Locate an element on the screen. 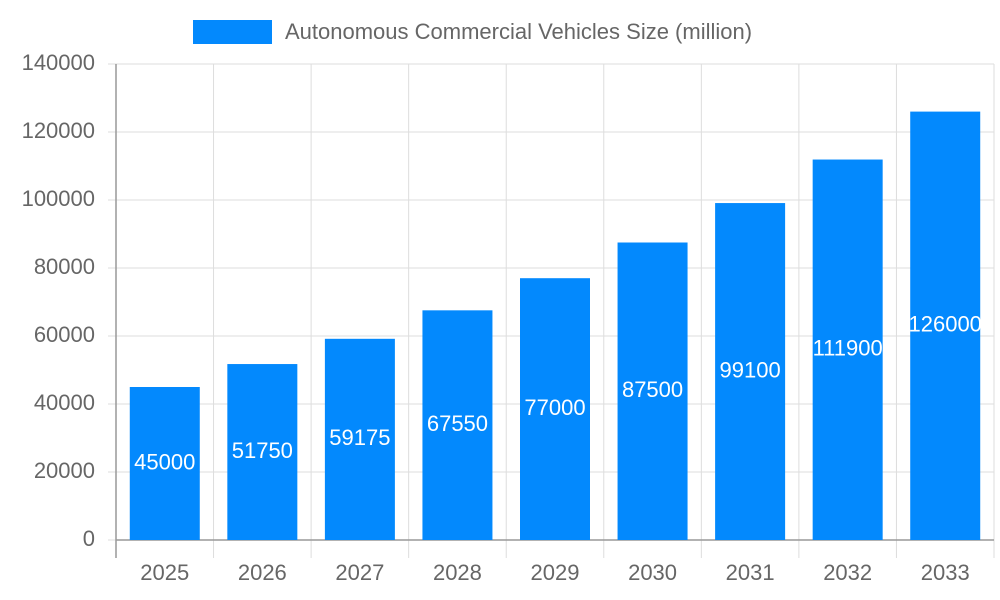 This screenshot has width=1000, height=600. data-label: 45000 is located at coordinates (164, 461).